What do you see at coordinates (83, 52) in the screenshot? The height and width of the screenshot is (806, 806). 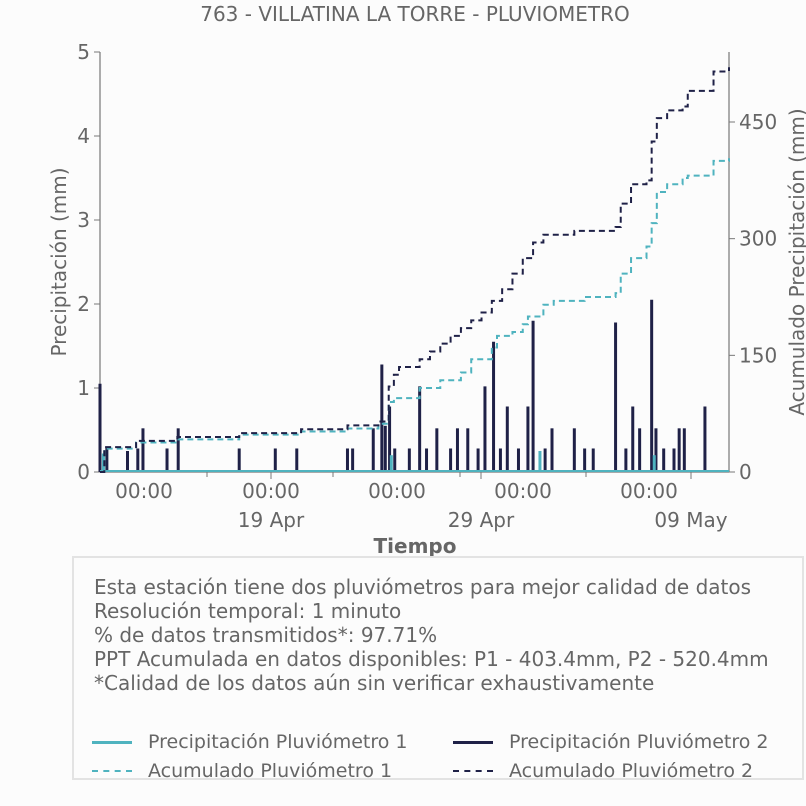 I see `y-left-tick-label: 5` at bounding box center [83, 52].